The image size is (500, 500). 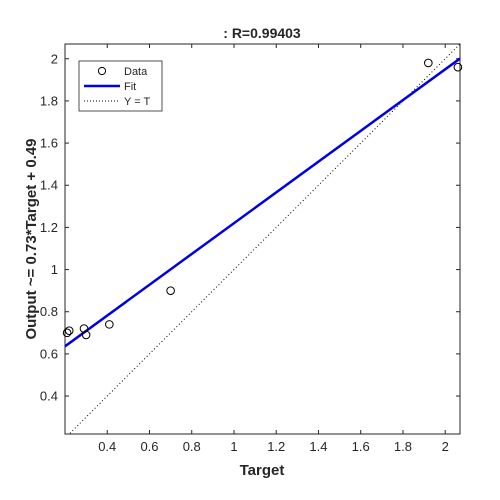 What do you see at coordinates (262, 470) in the screenshot?
I see `x-axis-title: Target` at bounding box center [262, 470].